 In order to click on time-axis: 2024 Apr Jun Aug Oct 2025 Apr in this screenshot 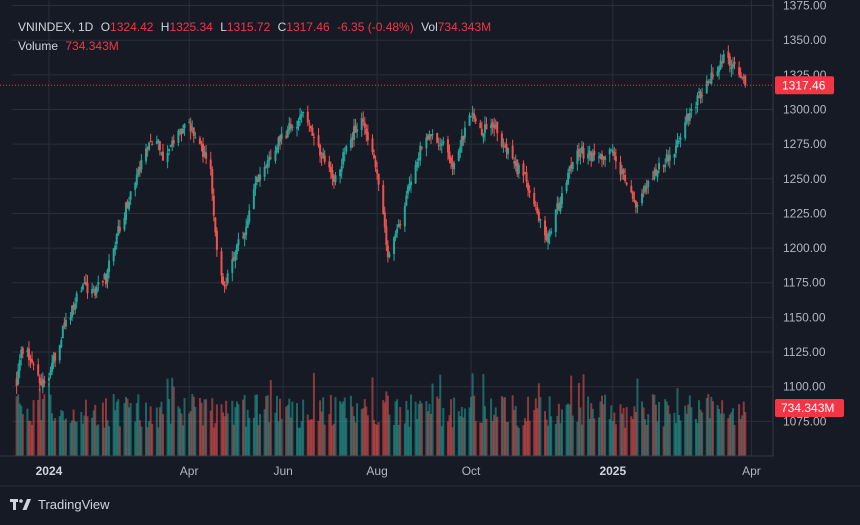, I will do `click(430, 471)`.